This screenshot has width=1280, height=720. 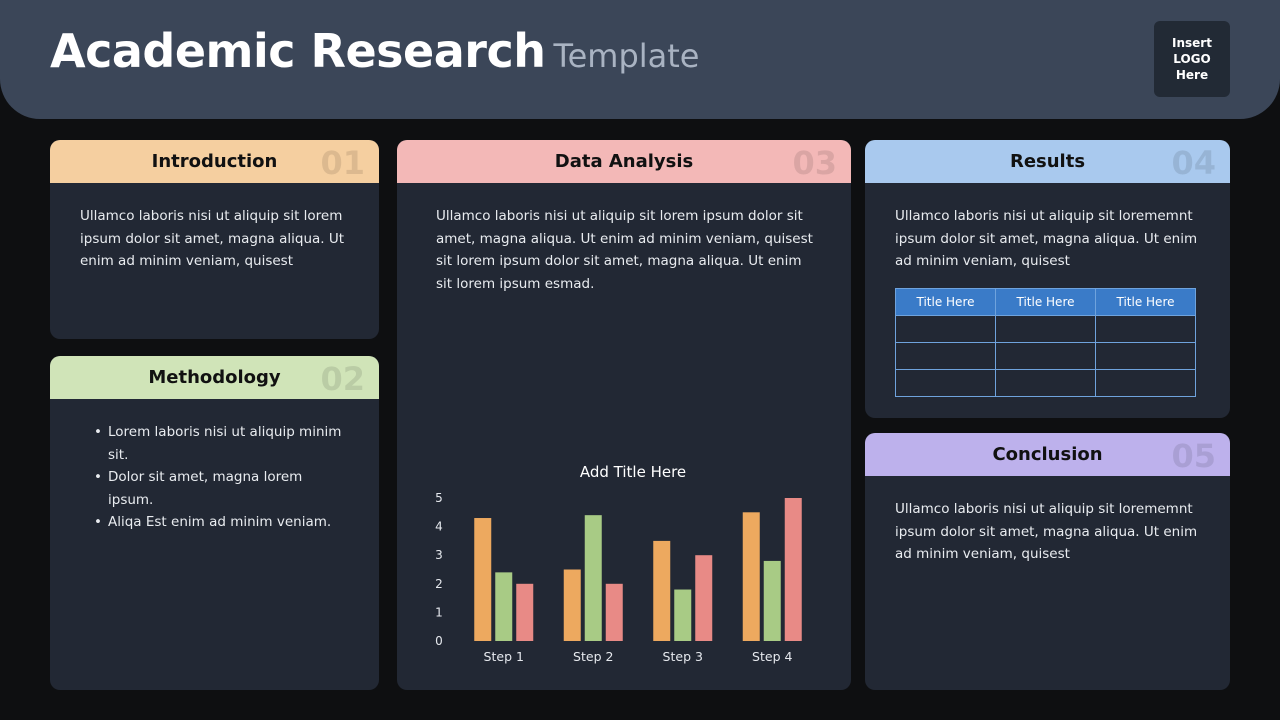 What do you see at coordinates (221, 488) in the screenshot?
I see `list-item: Dolor sit amet, magna lorem ipsum.` at bounding box center [221, 488].